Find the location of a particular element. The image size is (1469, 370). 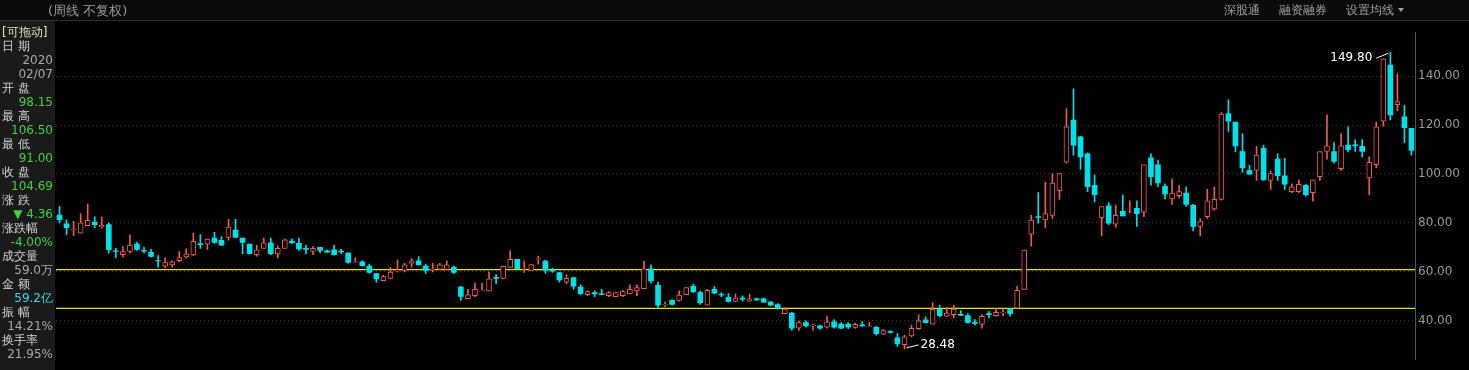

text: 收 盘 is located at coordinates (16, 172).